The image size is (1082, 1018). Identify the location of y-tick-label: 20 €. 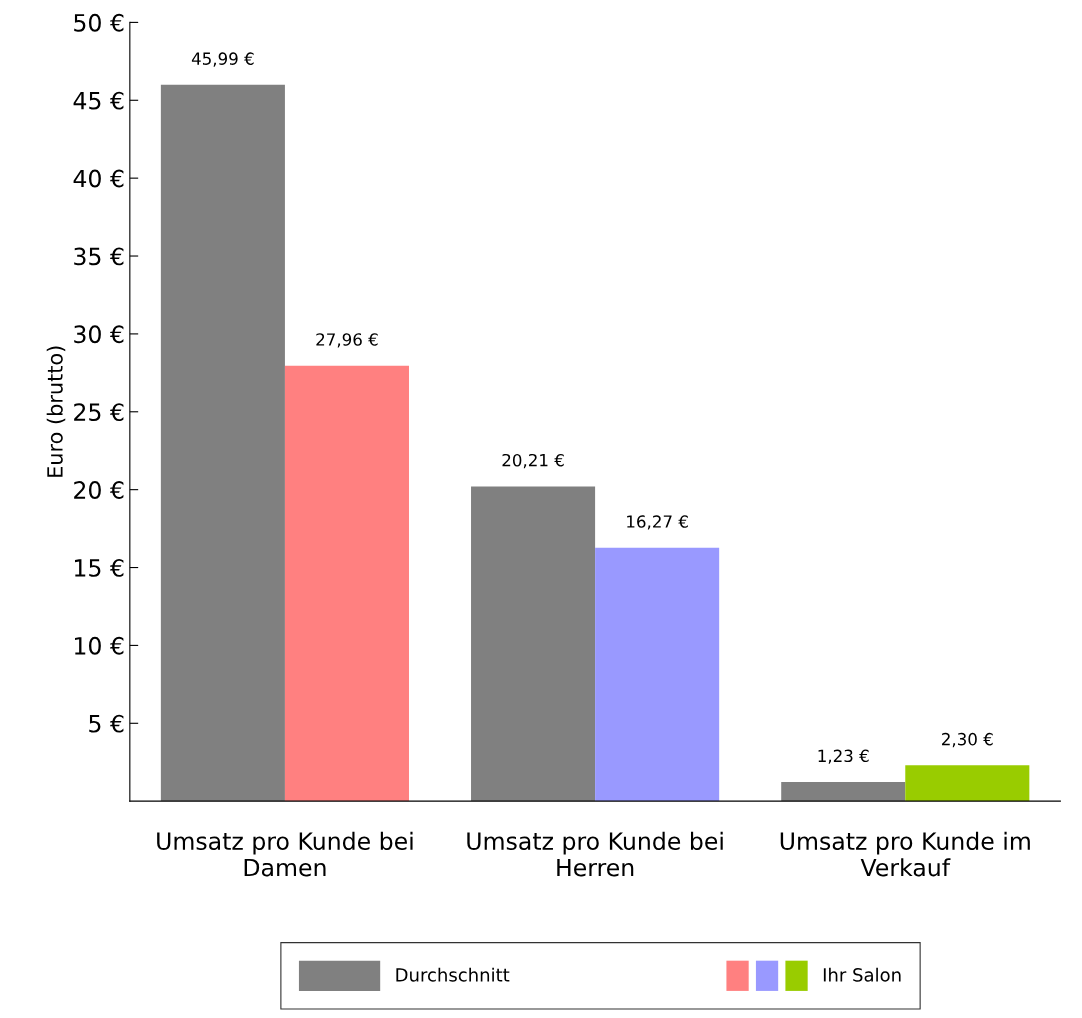
(99, 490).